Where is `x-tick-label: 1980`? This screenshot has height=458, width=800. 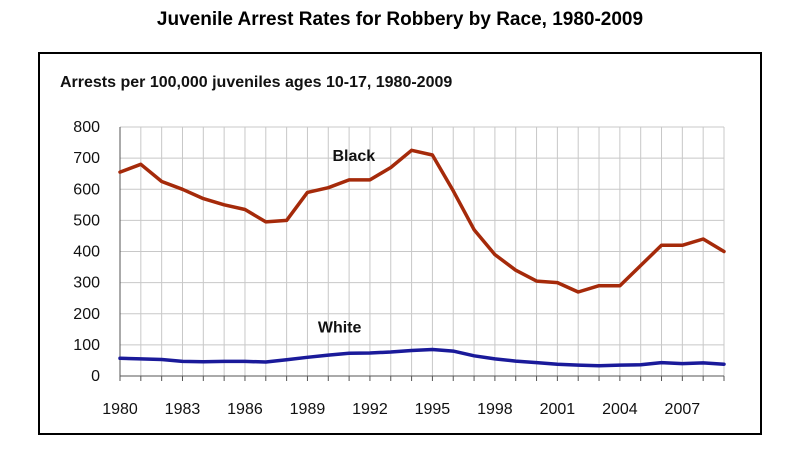
x-tick-label: 1980 is located at coordinates (120, 409).